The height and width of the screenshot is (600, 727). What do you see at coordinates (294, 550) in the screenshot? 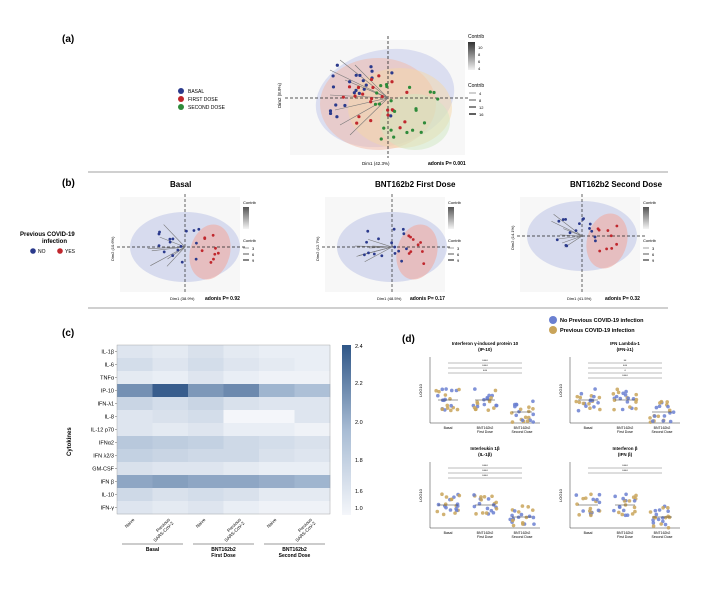
I see `heatmap-group-label: BNT162b2` at bounding box center [294, 550].